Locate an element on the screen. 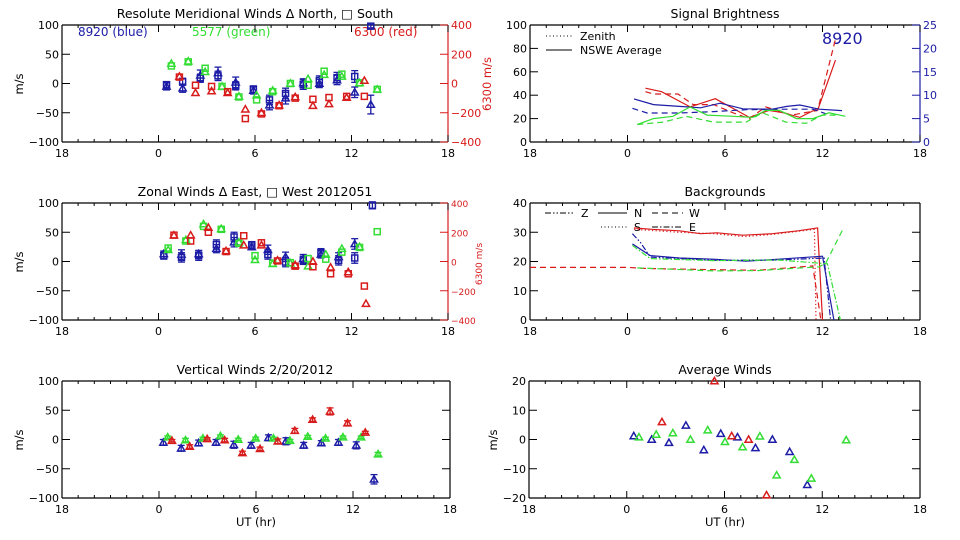 Image resolution: width=960 pixels, height=540 pixels. series-8920-south is located at coordinates (268, 64).